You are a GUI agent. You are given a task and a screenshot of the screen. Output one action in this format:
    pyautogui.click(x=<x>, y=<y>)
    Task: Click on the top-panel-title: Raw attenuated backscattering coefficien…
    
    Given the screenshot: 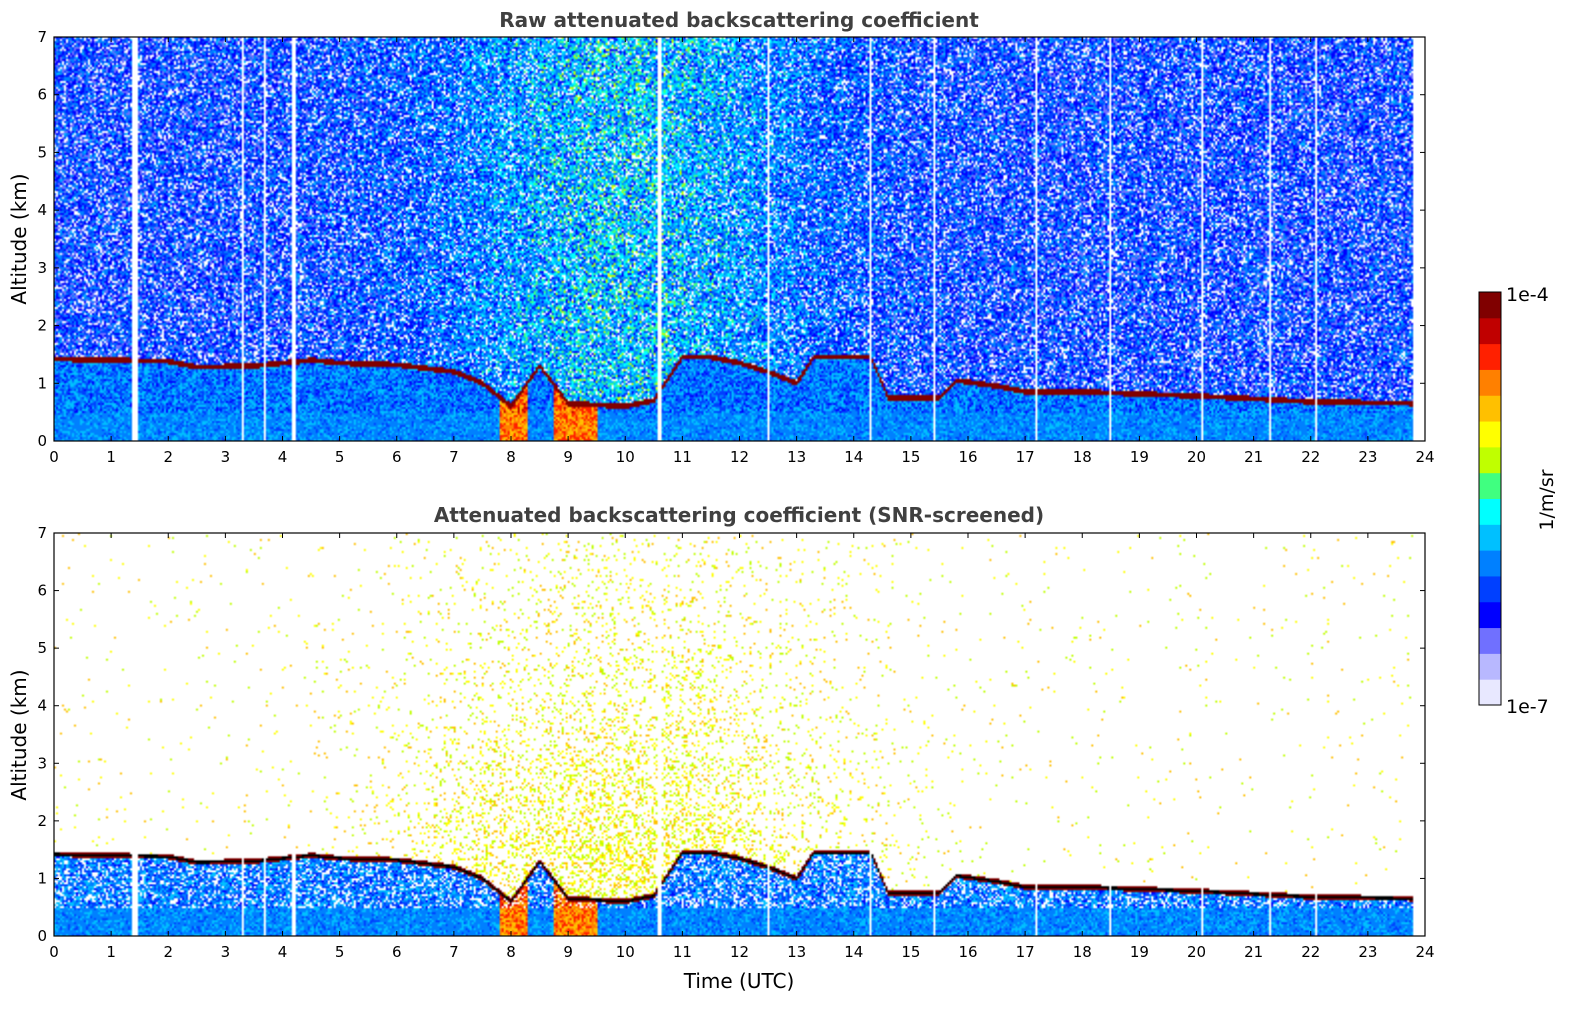 What is the action you would take?
    pyautogui.click(x=739, y=20)
    